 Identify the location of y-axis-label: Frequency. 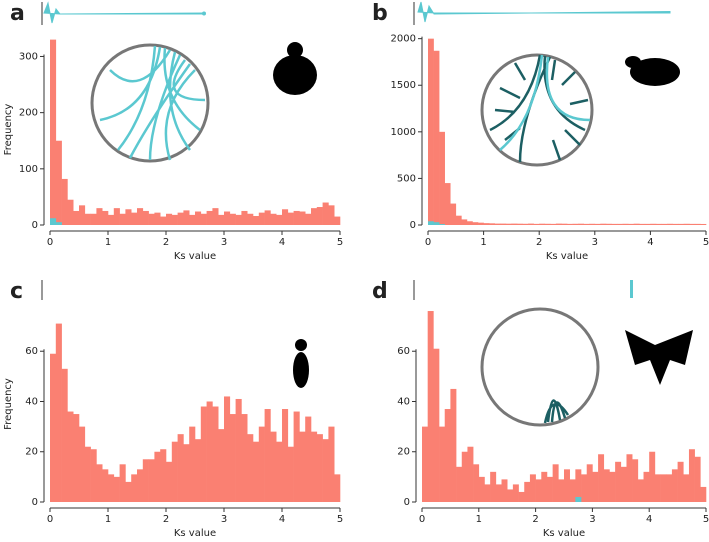
(8, 404).